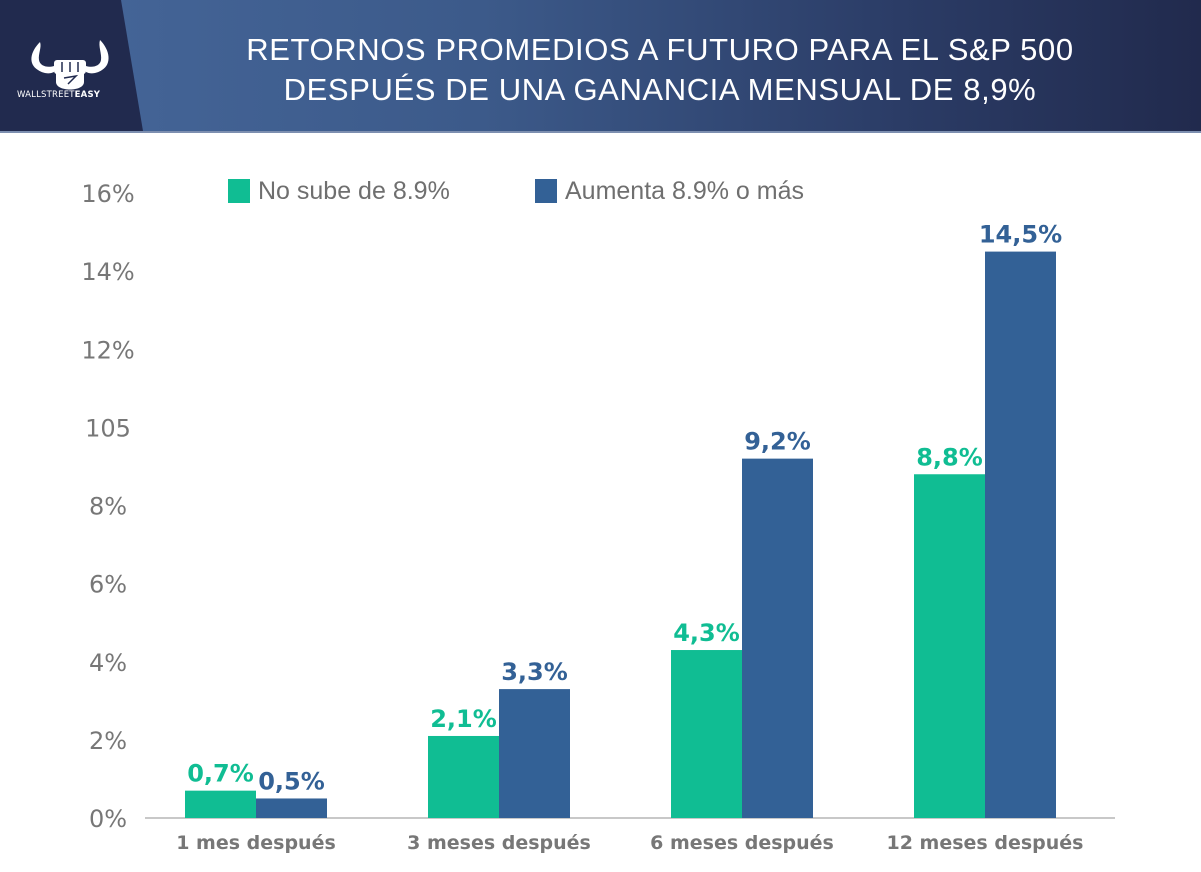 The height and width of the screenshot is (872, 1201). Describe the element at coordinates (949, 457) in the screenshot. I see `data-label: 8,8%` at that location.